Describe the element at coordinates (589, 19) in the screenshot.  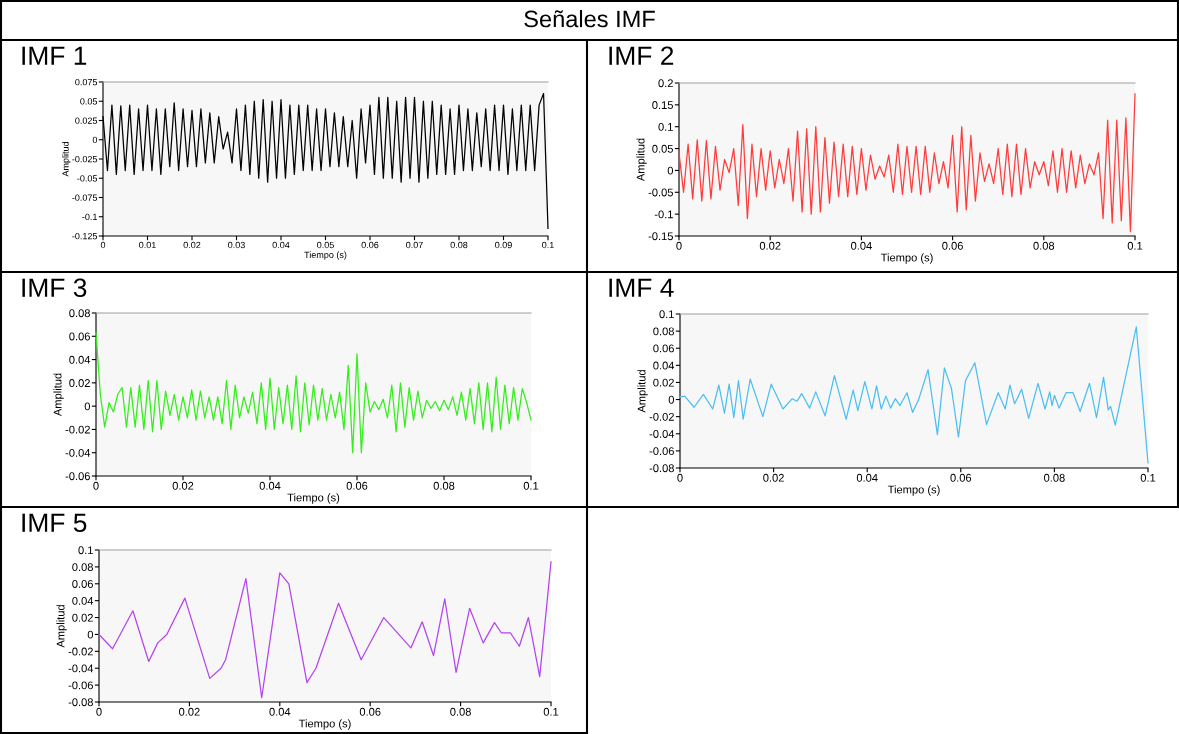
I see `text: Señales IMF` at that location.